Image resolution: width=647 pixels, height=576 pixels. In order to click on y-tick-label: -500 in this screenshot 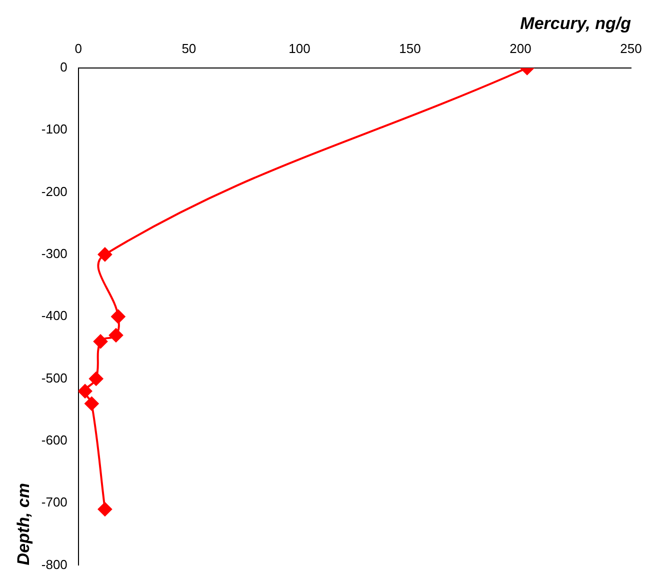, I will do `click(54, 378)`.